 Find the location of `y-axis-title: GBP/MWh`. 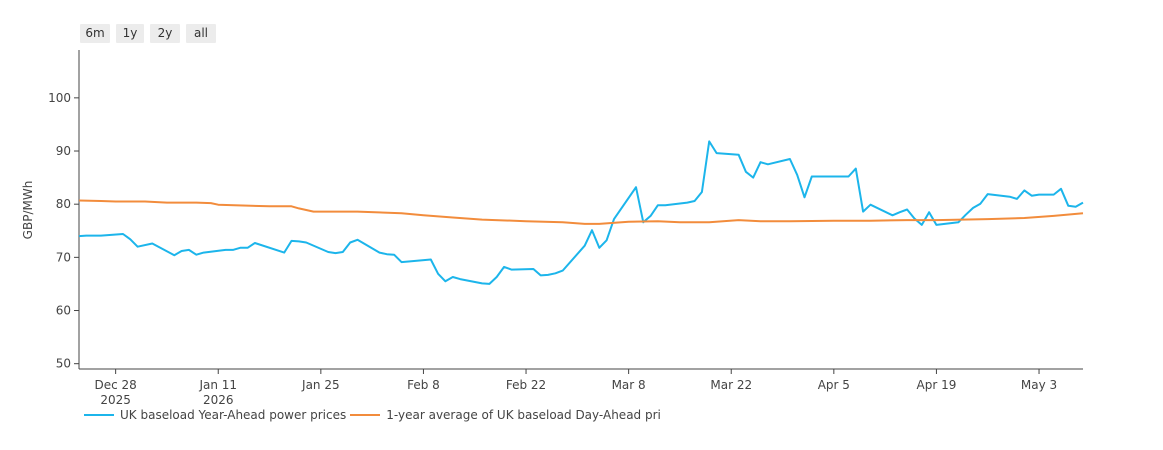

y-axis-title: GBP/MWh is located at coordinates (28, 210).